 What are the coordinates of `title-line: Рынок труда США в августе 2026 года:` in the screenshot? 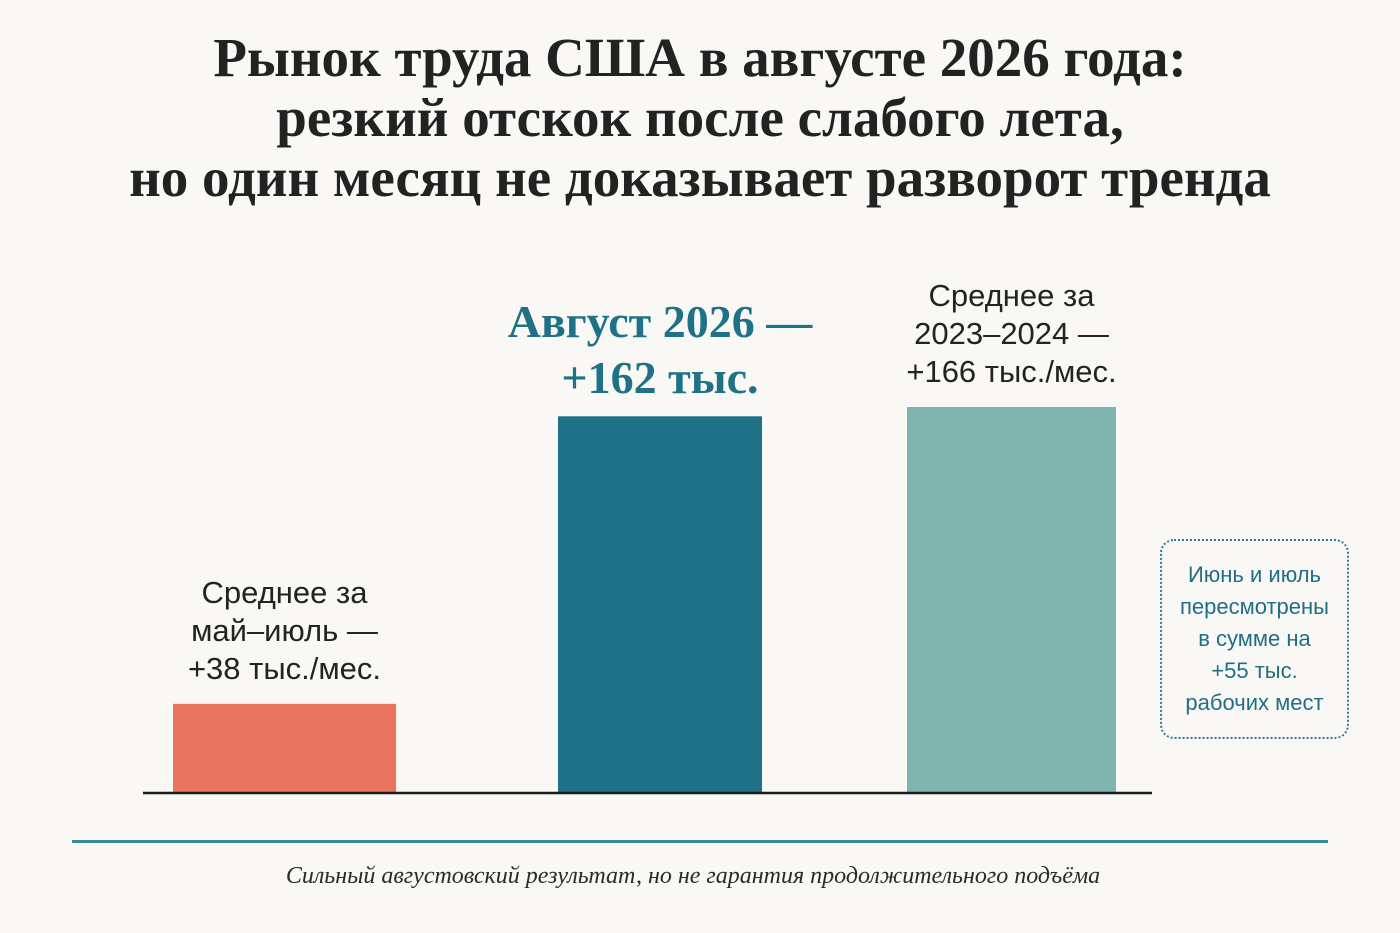 It's located at (700, 57).